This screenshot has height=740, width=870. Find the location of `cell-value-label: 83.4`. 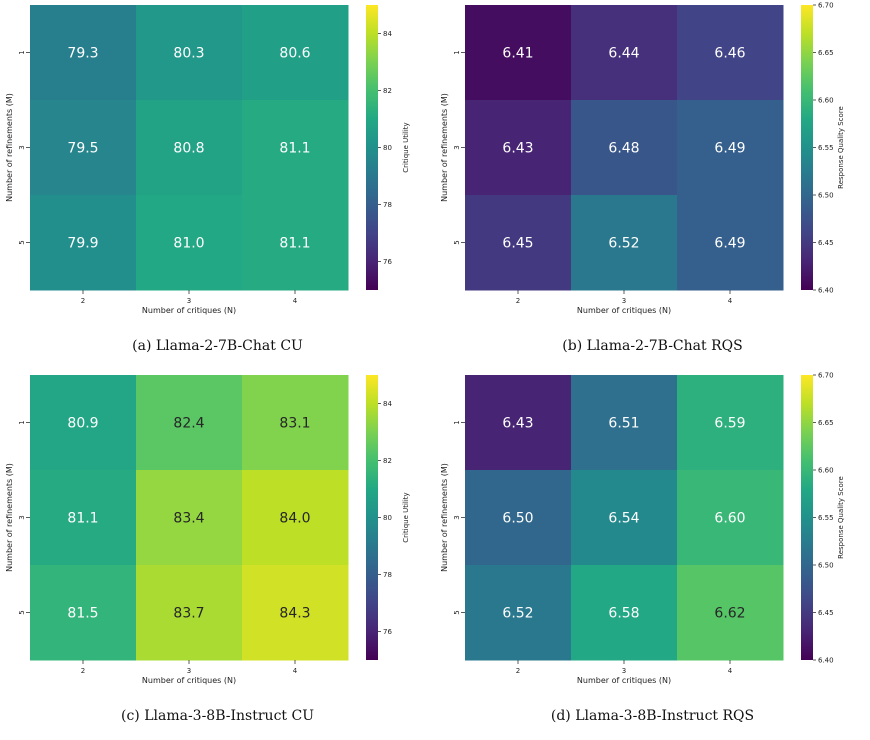

cell-value-label: 83.4 is located at coordinates (188, 519).